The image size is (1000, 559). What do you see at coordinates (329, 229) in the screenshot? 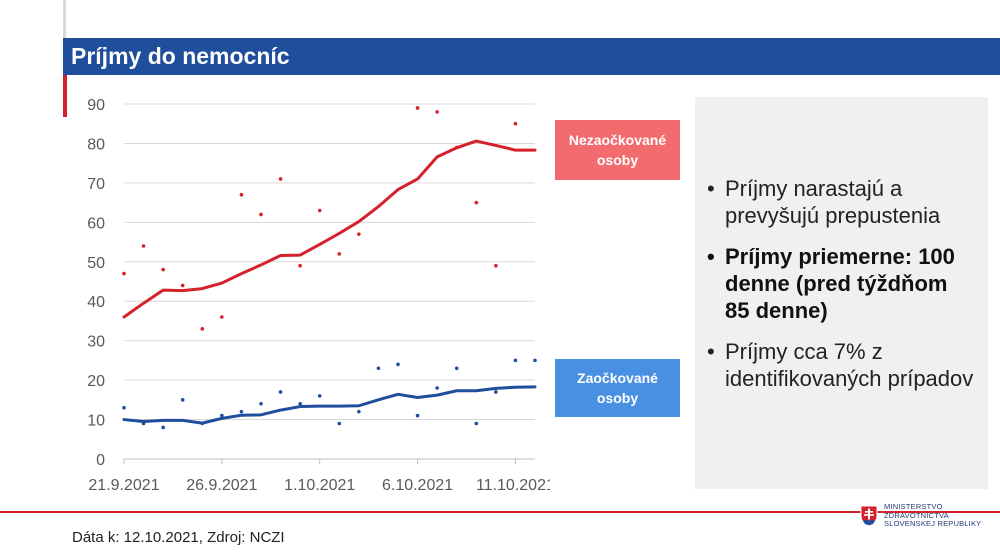
I see `unvaccinated-trend-line` at bounding box center [329, 229].